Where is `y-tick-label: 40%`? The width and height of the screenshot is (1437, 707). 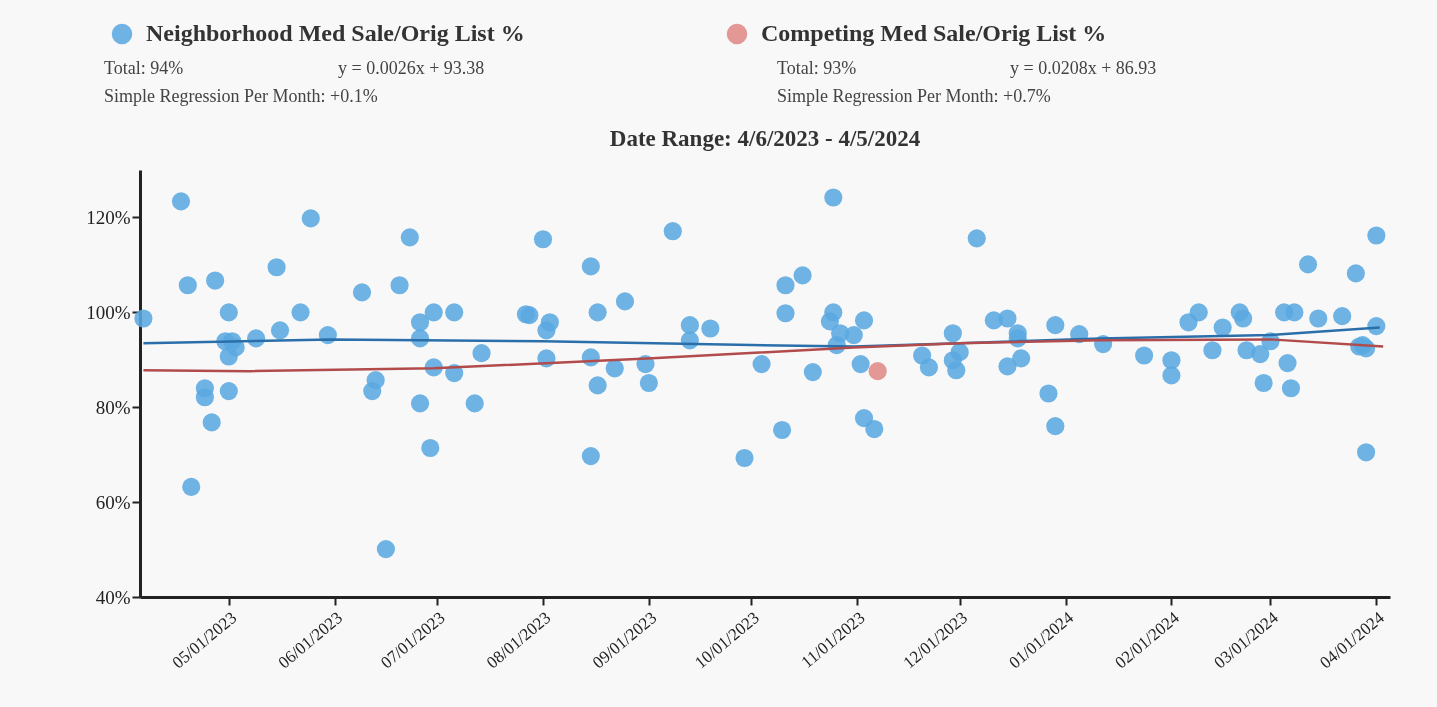
y-tick-label: 40% is located at coordinates (113, 597).